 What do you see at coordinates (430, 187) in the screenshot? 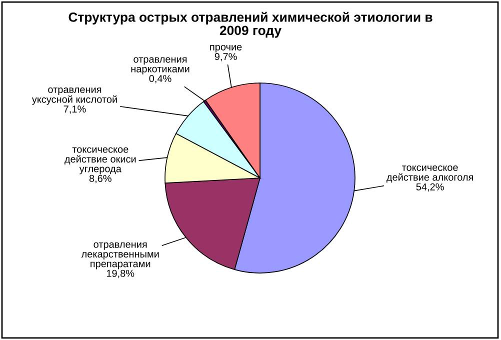
I see `data-label: 54,2%` at bounding box center [430, 187].